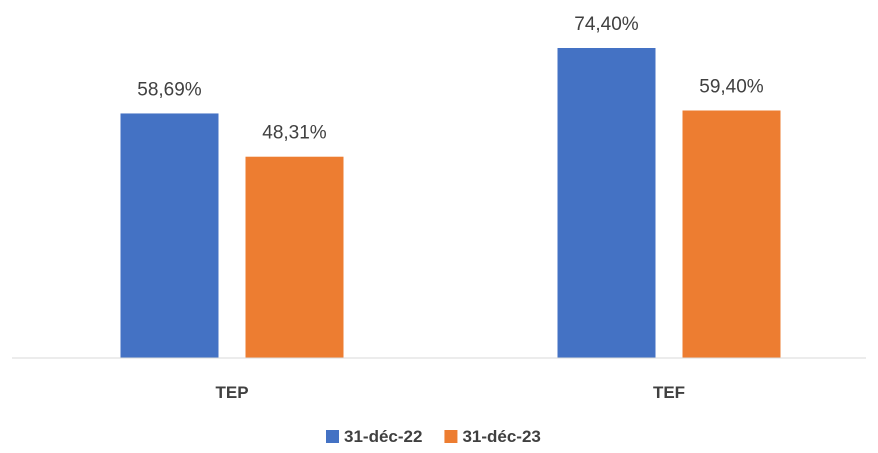  Describe the element at coordinates (383, 436) in the screenshot. I see `legend-label-series-1: 31-déc-22` at that location.